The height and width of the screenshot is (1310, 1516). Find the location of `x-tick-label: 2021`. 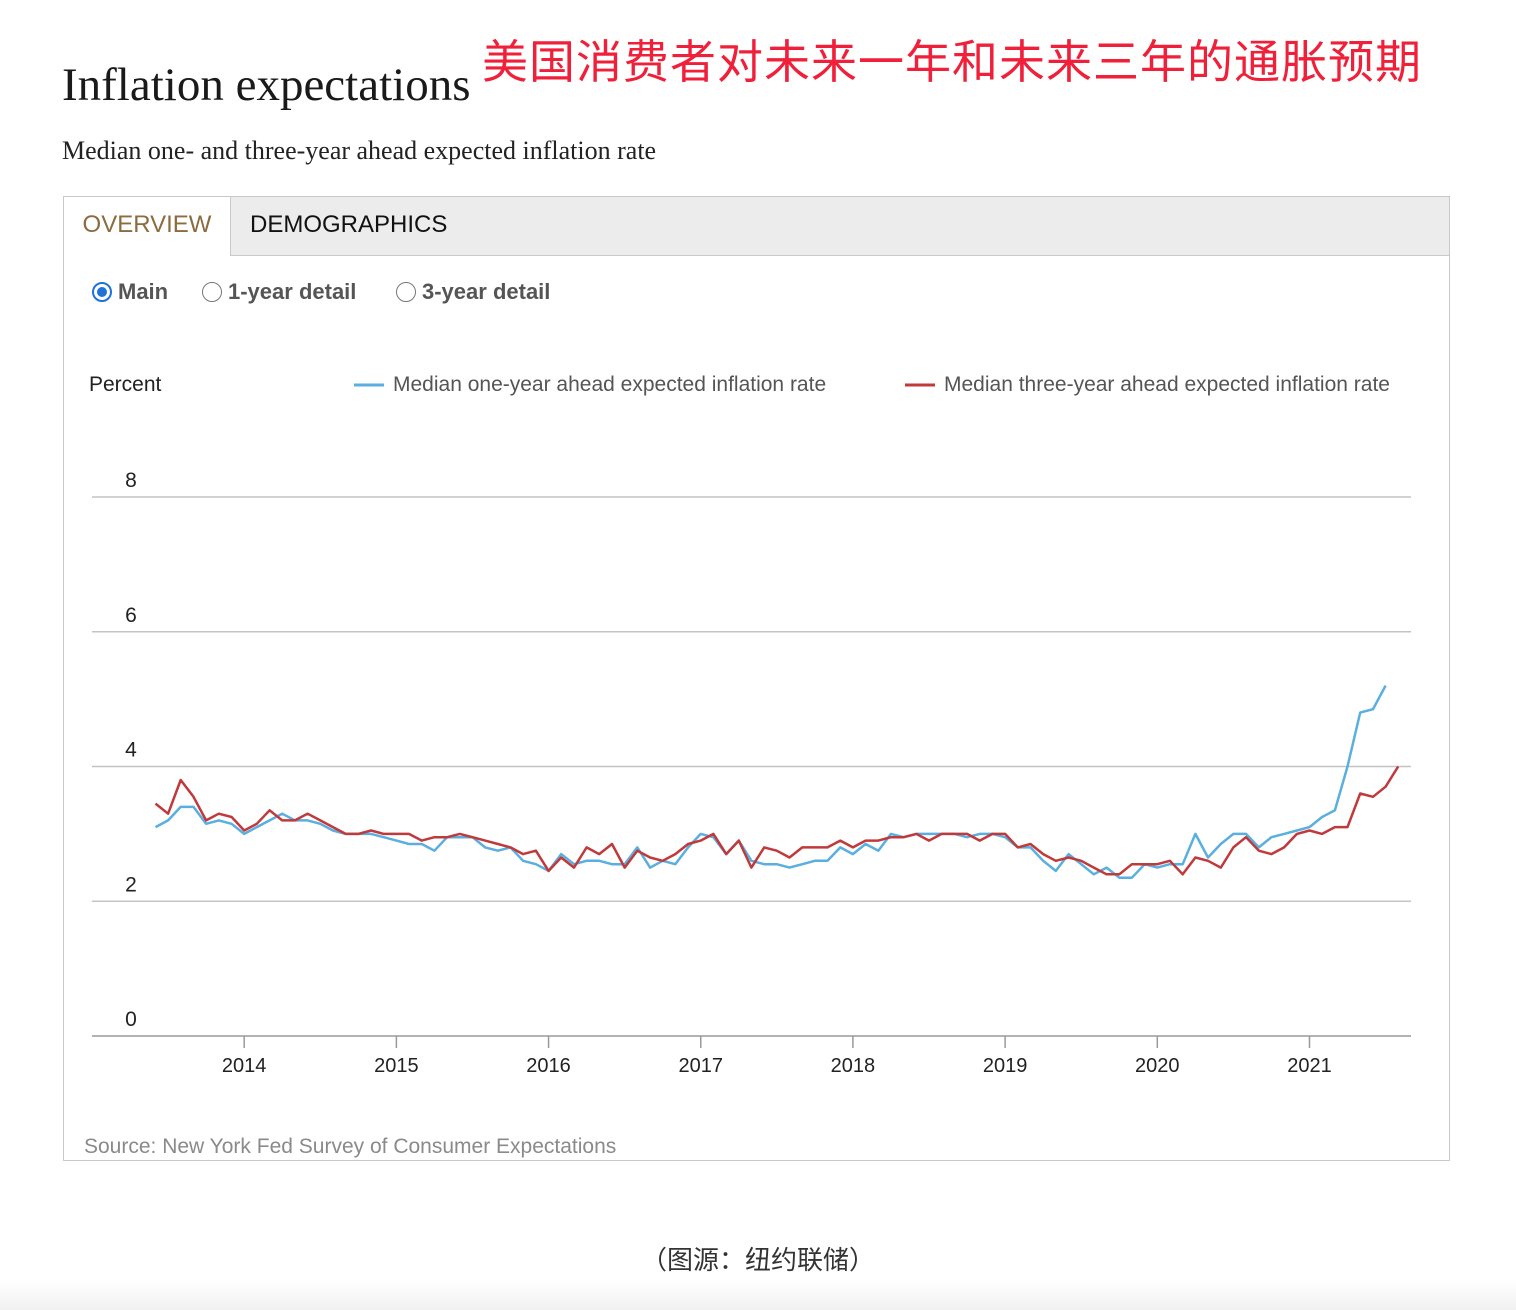

x-tick-label: 2021 is located at coordinates (1309, 1066).